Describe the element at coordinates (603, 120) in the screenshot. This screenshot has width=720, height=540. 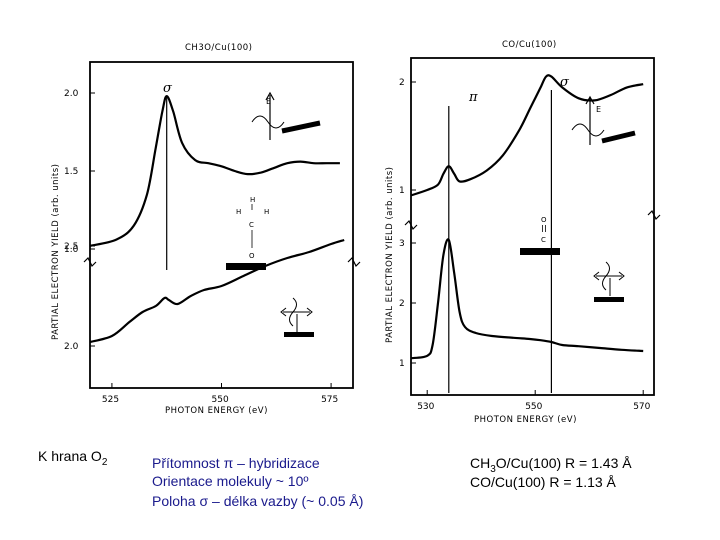
I see `right-polarization-schematic-upper: E` at that location.